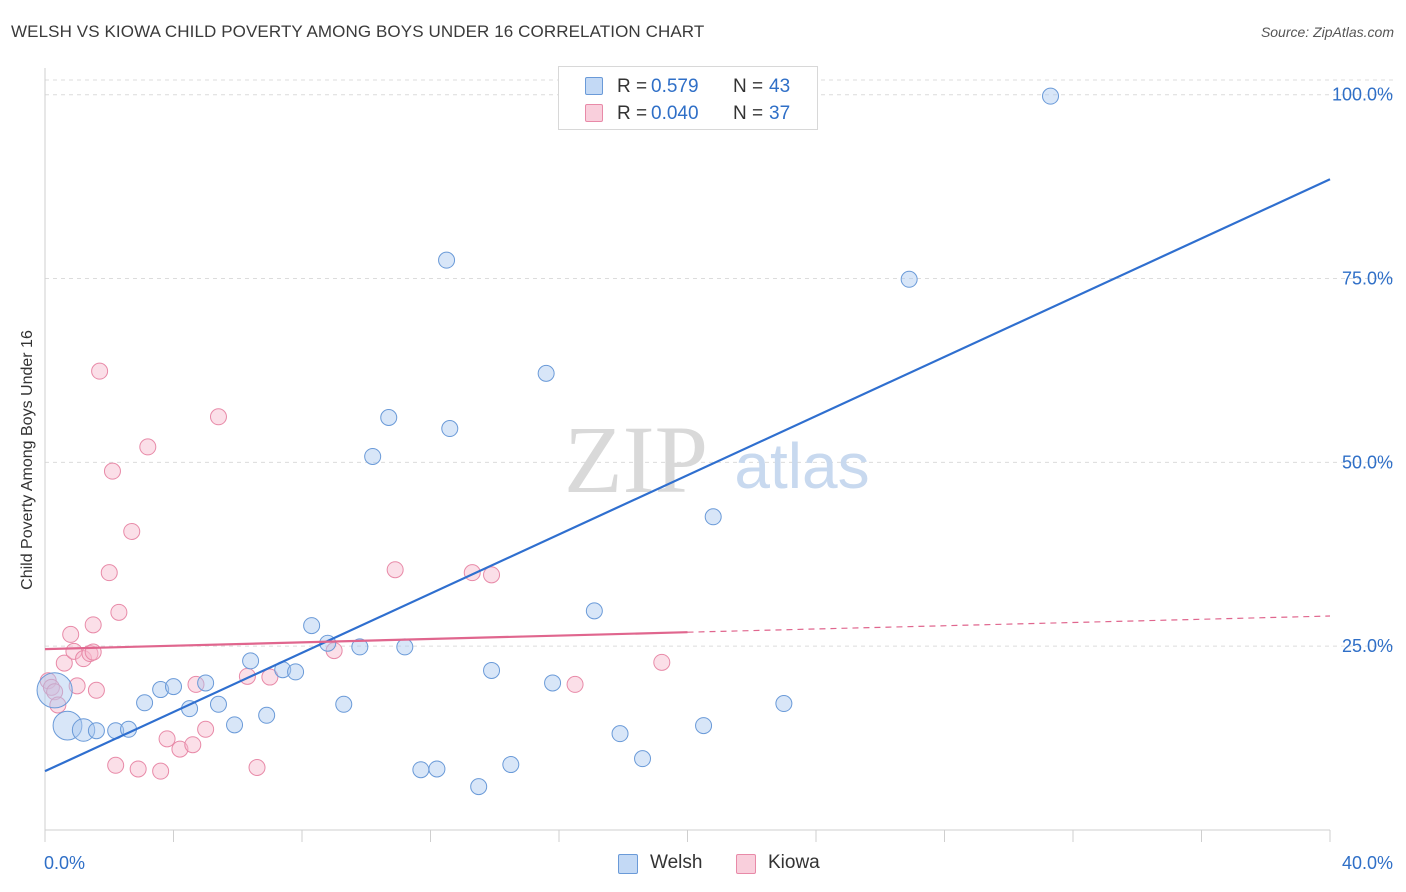 The width and height of the screenshot is (1406, 892). I want to click on kiowa-trendline-extension, so click(1009, 624).